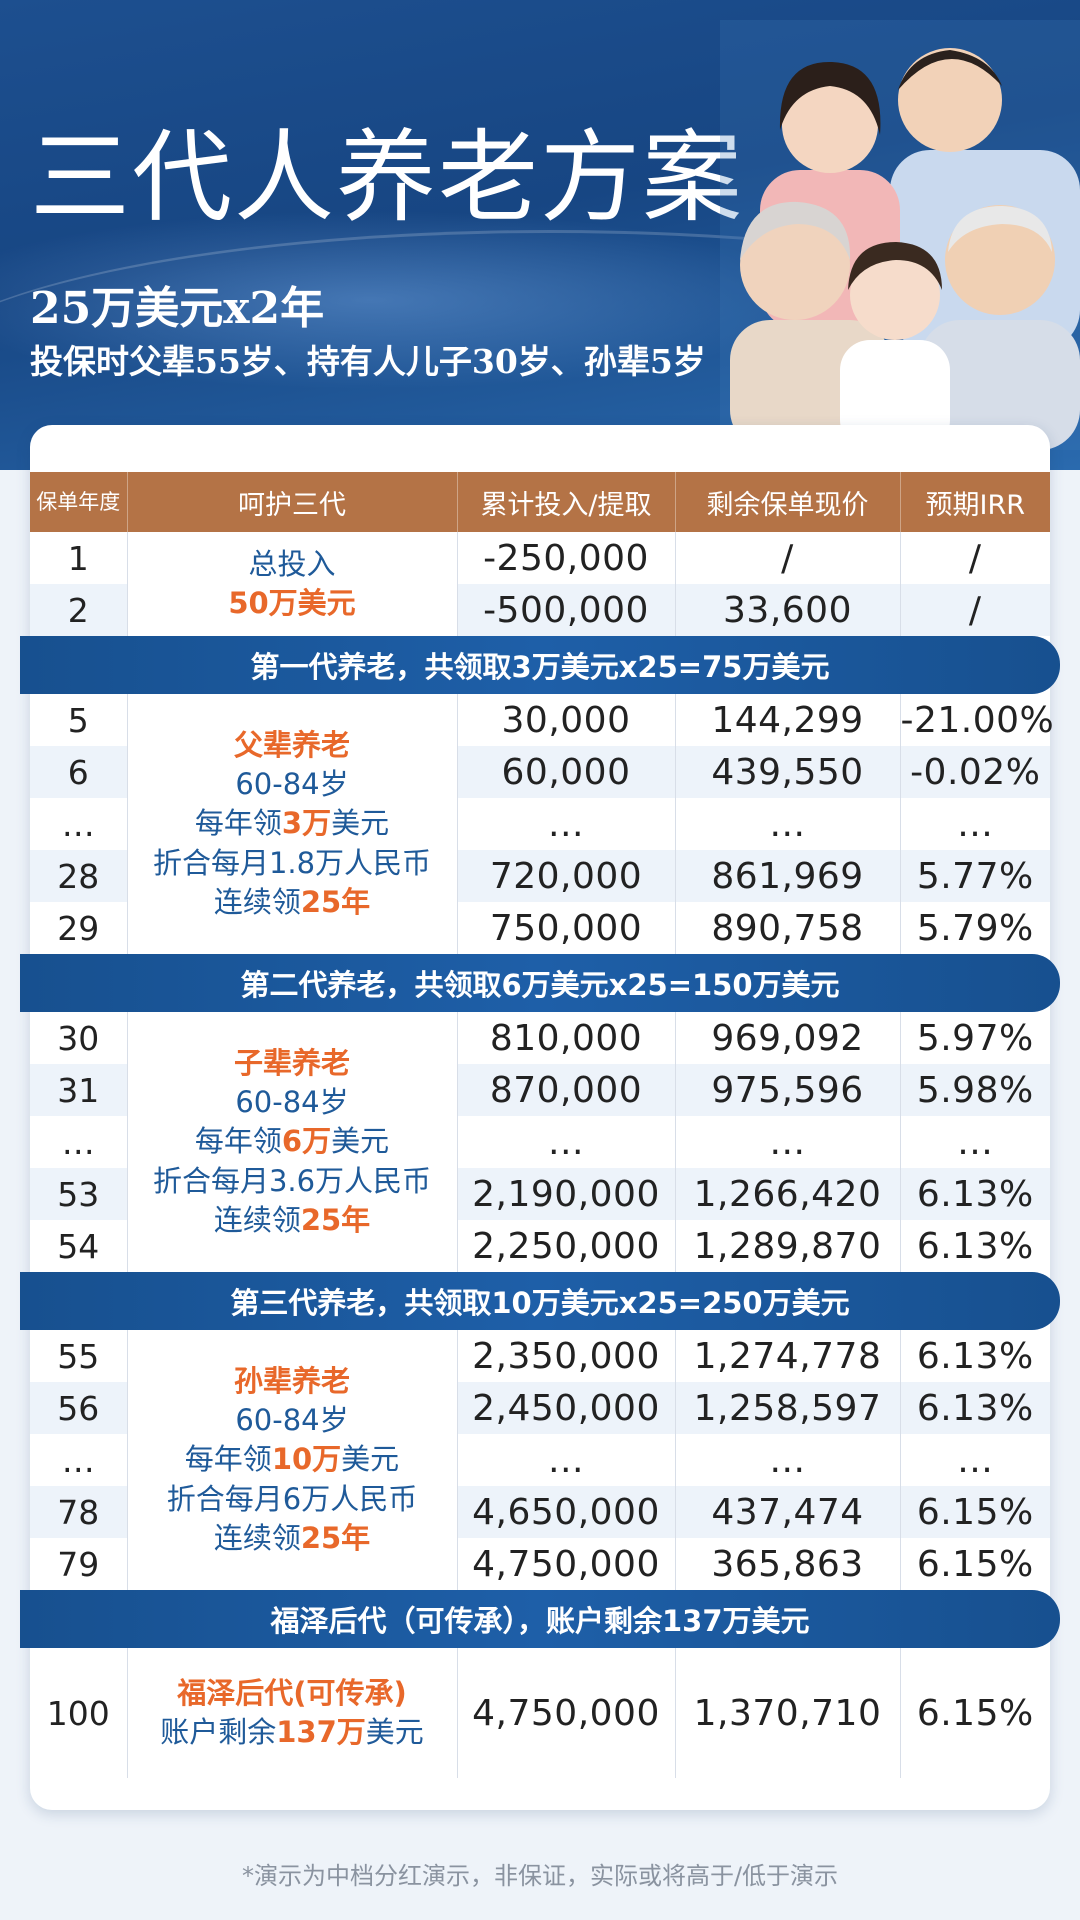 The height and width of the screenshot is (1920, 1080). Describe the element at coordinates (292, 1180) in the screenshot. I see `gen2-monthly: 折合每月3.6万人民币` at that location.